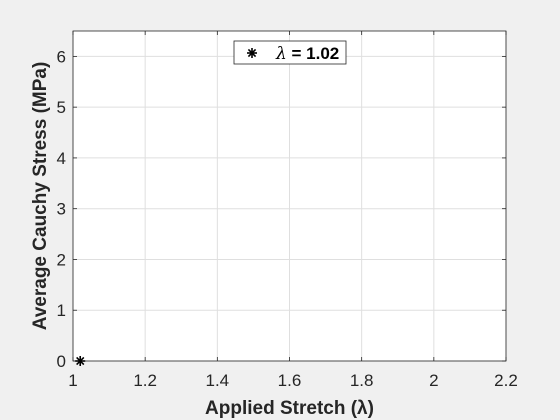 This screenshot has width=560, height=420. I want to click on legend-asterisk-marker, so click(252, 53).